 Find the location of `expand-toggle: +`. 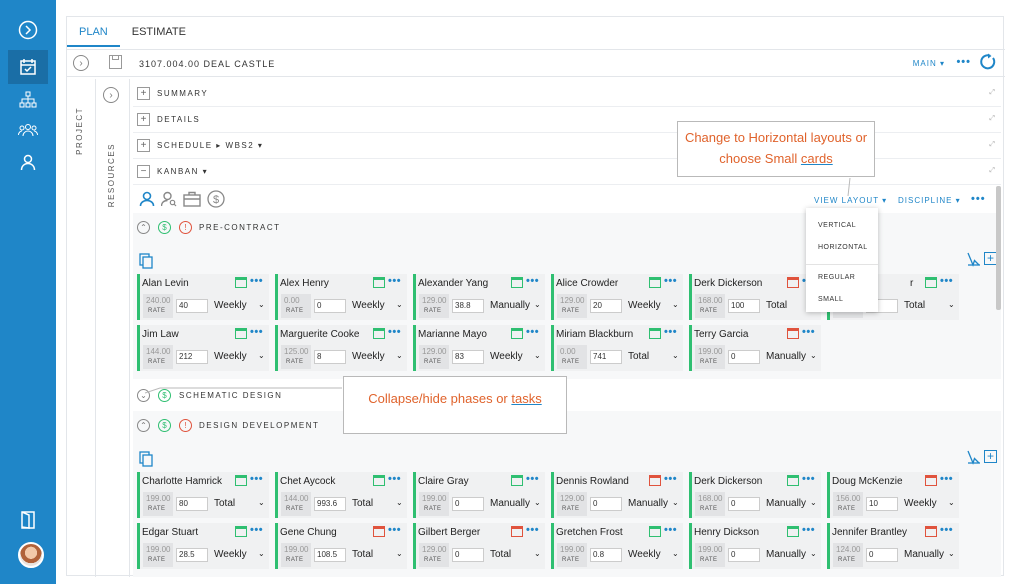

expand-toggle: + is located at coordinates (143, 93).